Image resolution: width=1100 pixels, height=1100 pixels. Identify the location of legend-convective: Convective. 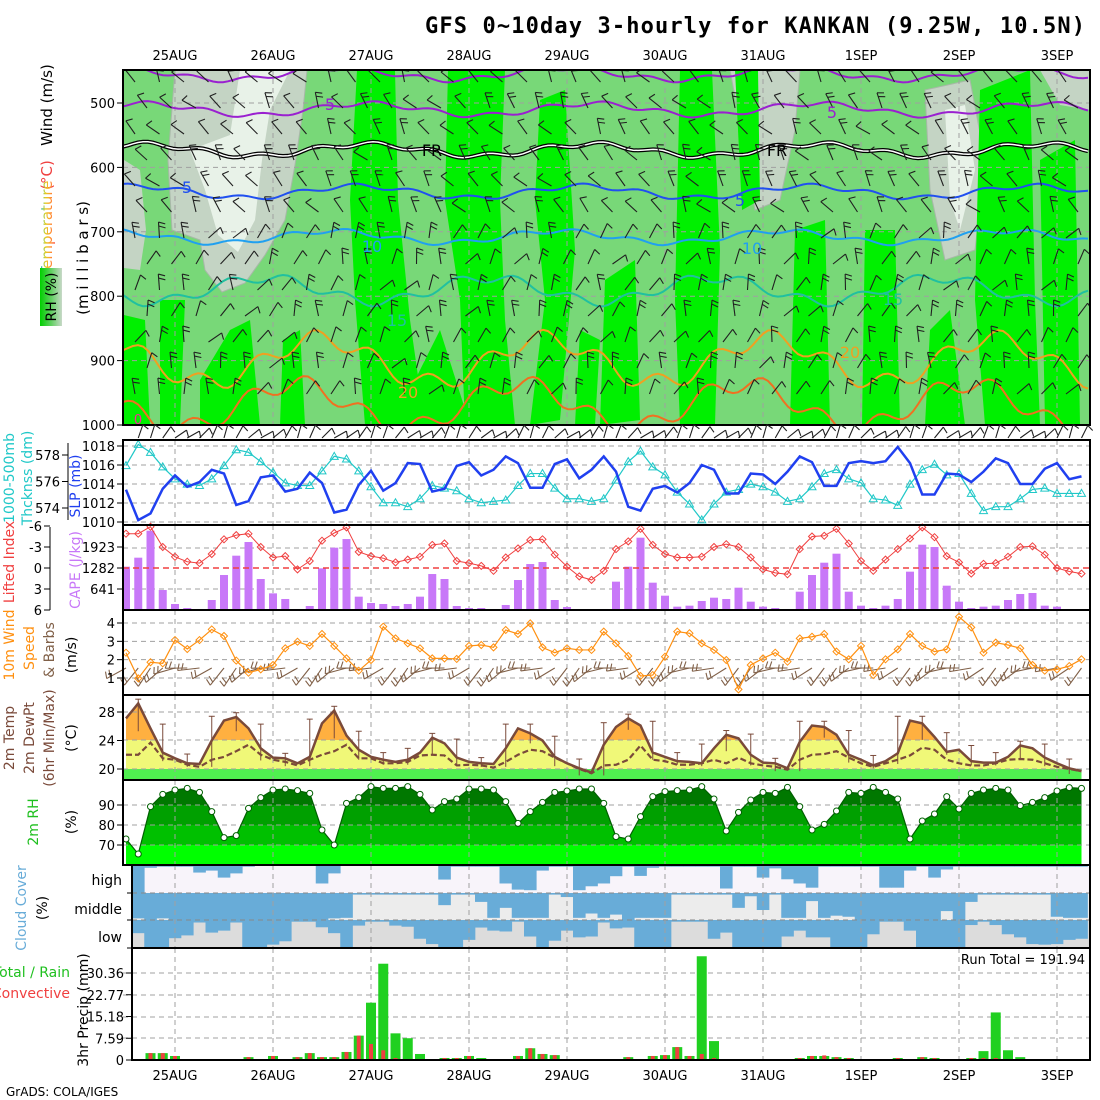
(35, 994).